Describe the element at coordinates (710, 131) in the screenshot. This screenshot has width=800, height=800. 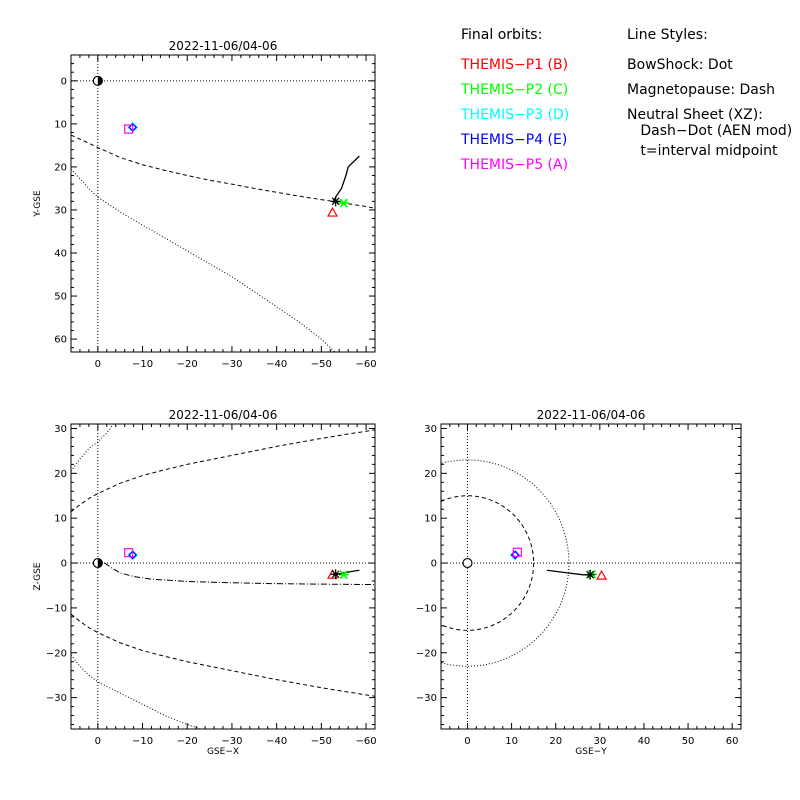
I see `legend-style-4: Dash−Dot (AEN mod)` at that location.